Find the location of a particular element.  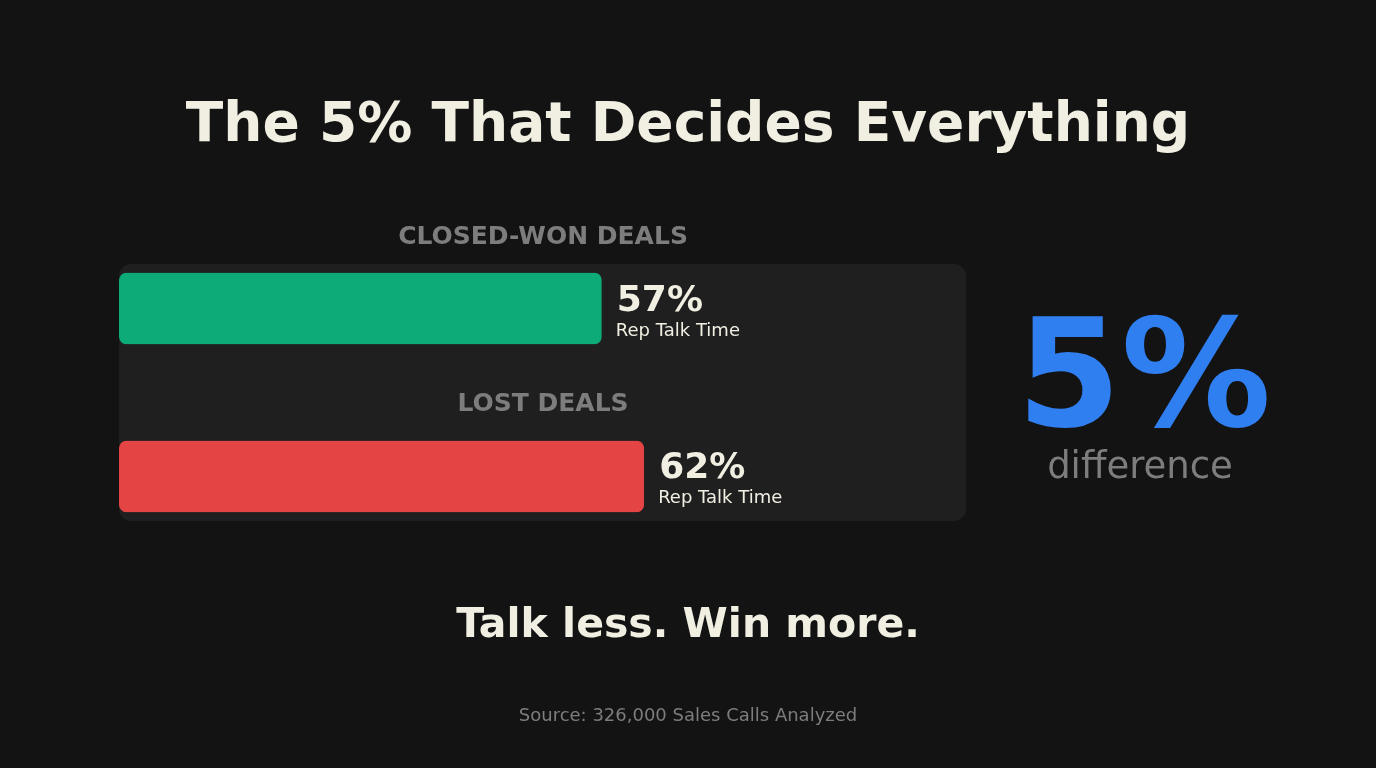

y-tick-label: LOST DEALS is located at coordinates (543, 403).